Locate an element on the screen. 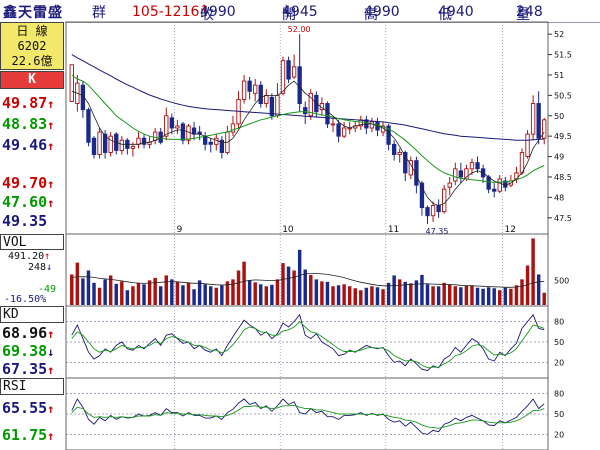 This screenshot has width=600, height=450. y-tick-label: 47.5 is located at coordinates (563, 218).